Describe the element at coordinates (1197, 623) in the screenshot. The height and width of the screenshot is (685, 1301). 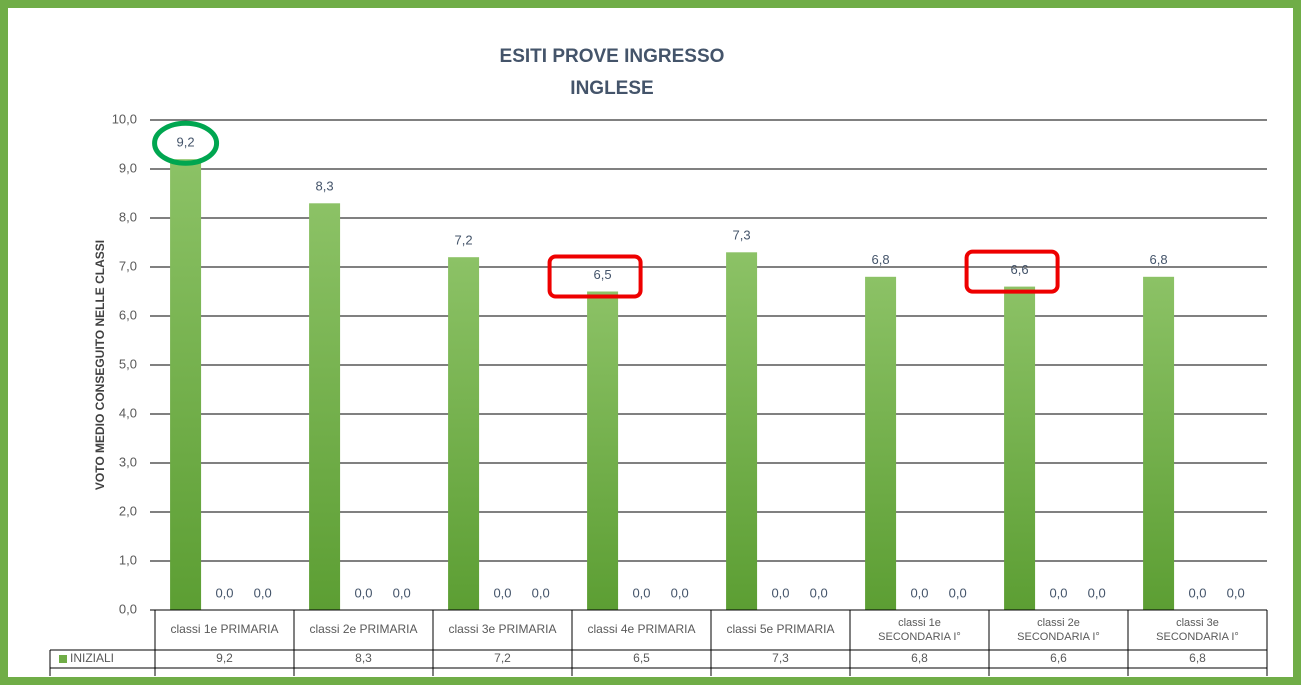
I see `x-tick-label: classi 3e` at that location.